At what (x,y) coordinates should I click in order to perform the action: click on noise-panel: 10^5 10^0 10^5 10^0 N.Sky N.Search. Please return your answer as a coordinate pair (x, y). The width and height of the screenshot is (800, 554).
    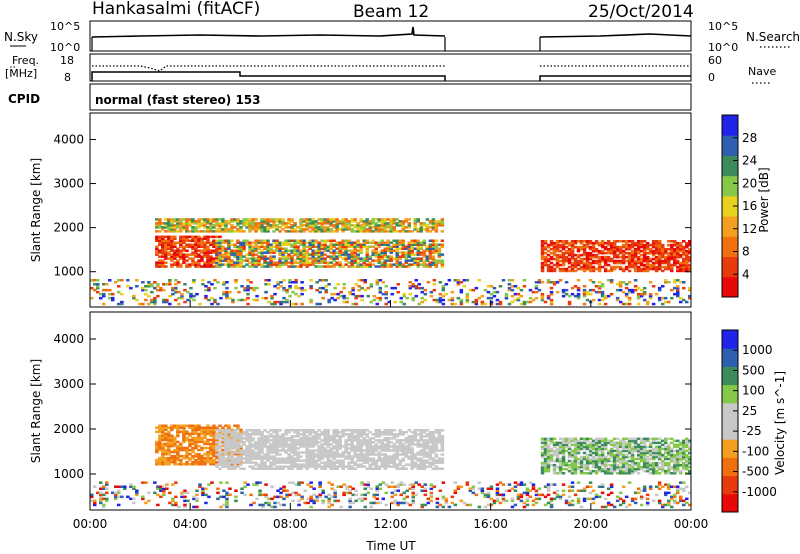
    Looking at the image, I should click on (402, 37).